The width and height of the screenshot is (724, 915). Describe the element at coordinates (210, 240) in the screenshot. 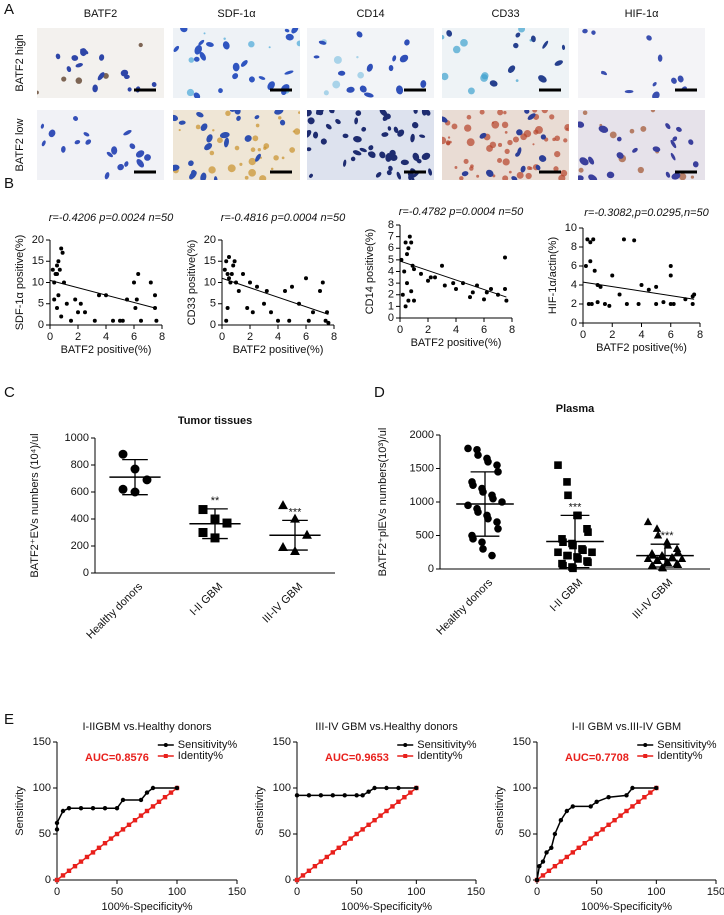

I see `y-tick-label: 20` at that location.